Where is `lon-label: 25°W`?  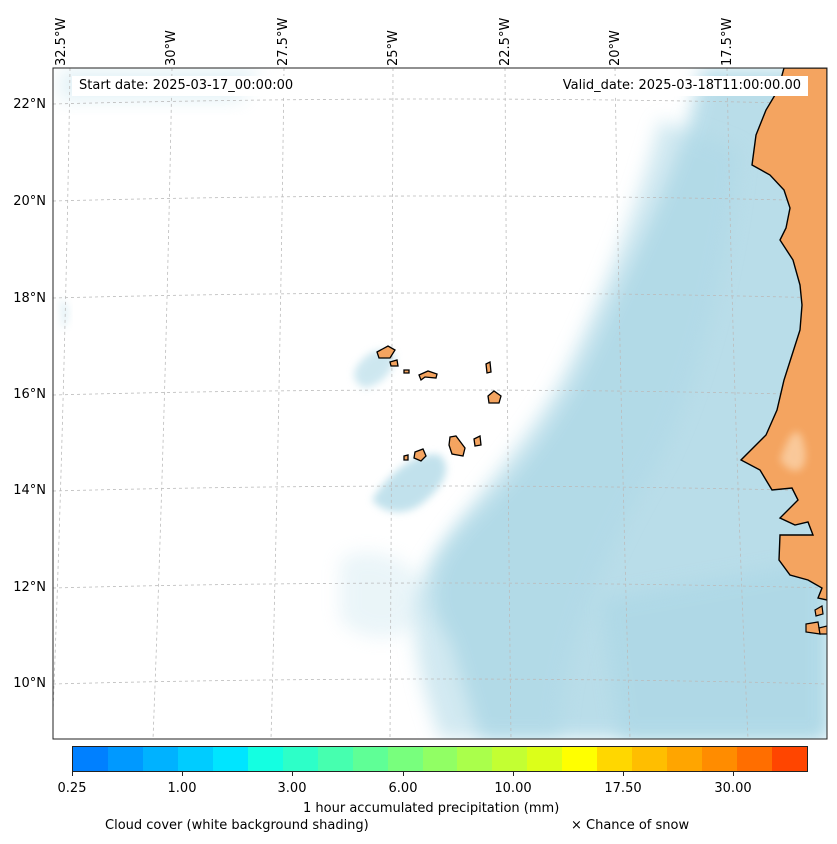 lon-label: 25°W is located at coordinates (393, 48).